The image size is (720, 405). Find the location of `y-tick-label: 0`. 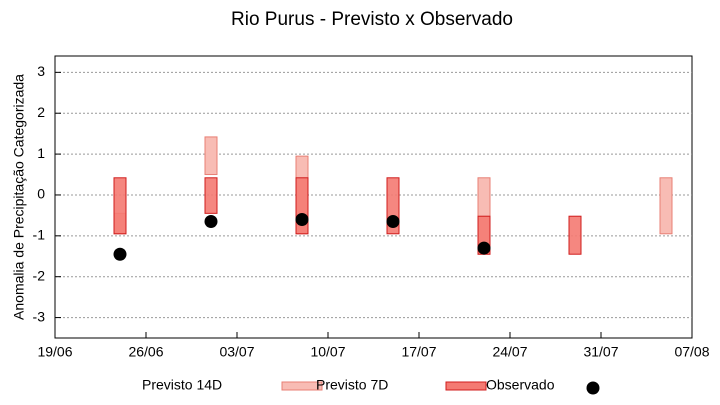

y-tick-label: 0 is located at coordinates (41, 194).